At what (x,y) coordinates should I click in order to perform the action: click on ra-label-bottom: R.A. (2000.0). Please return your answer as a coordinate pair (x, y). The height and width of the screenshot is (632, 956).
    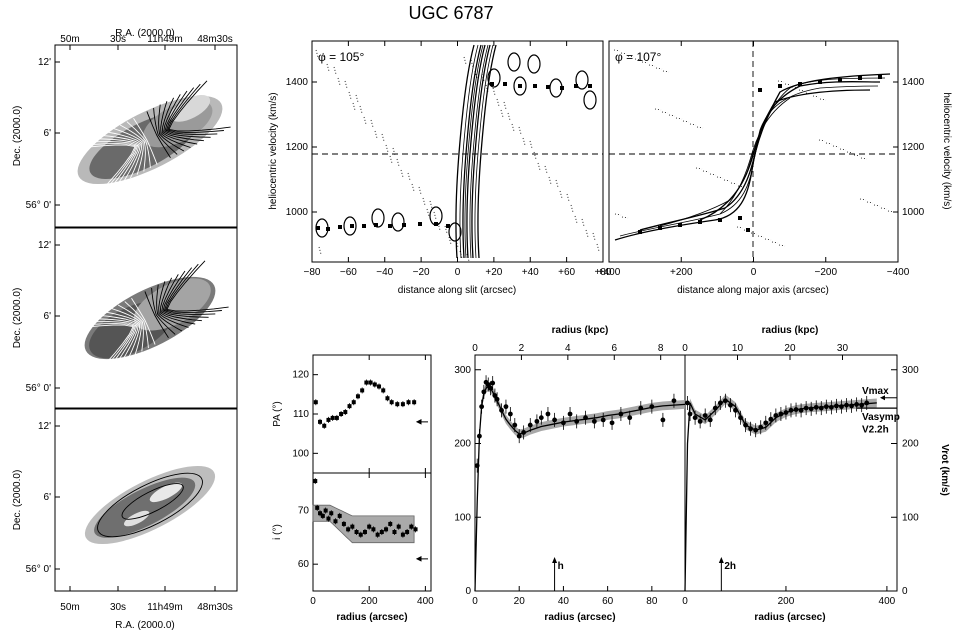
    Looking at the image, I should click on (144, 625).